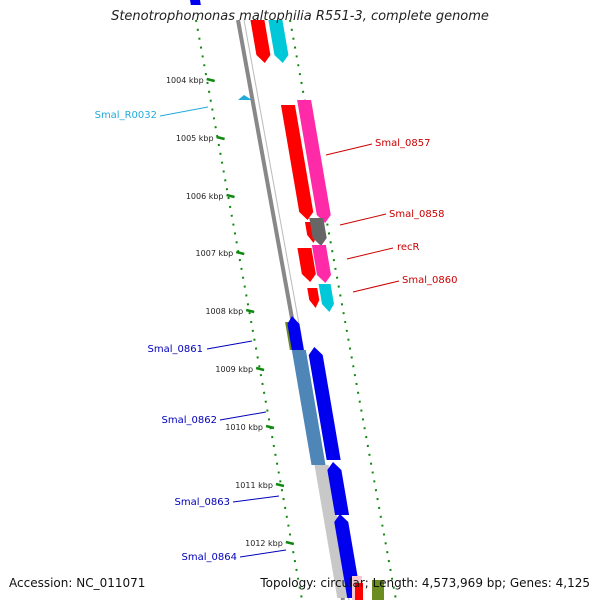 This screenshot has width=600, height=600. What do you see at coordinates (215, 253) in the screenshot?
I see `tick-label: 1007 kbp` at bounding box center [215, 253].